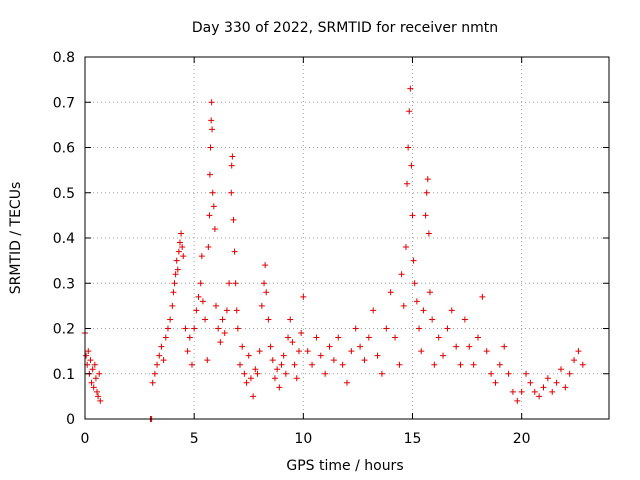 The image size is (640, 480). What do you see at coordinates (413, 439) in the screenshot?
I see `x-tick-label: 15` at bounding box center [413, 439].